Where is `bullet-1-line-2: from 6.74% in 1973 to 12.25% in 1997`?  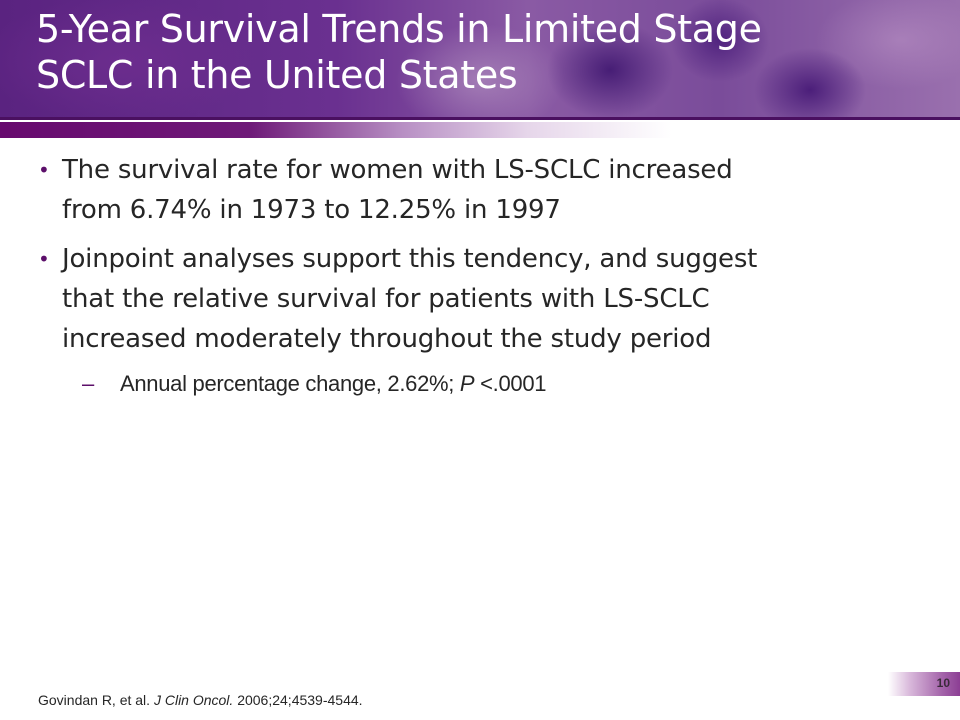
bullet-1-line-2: from 6.74% in 1973 to 12.25% in 1997 is located at coordinates (311, 210).